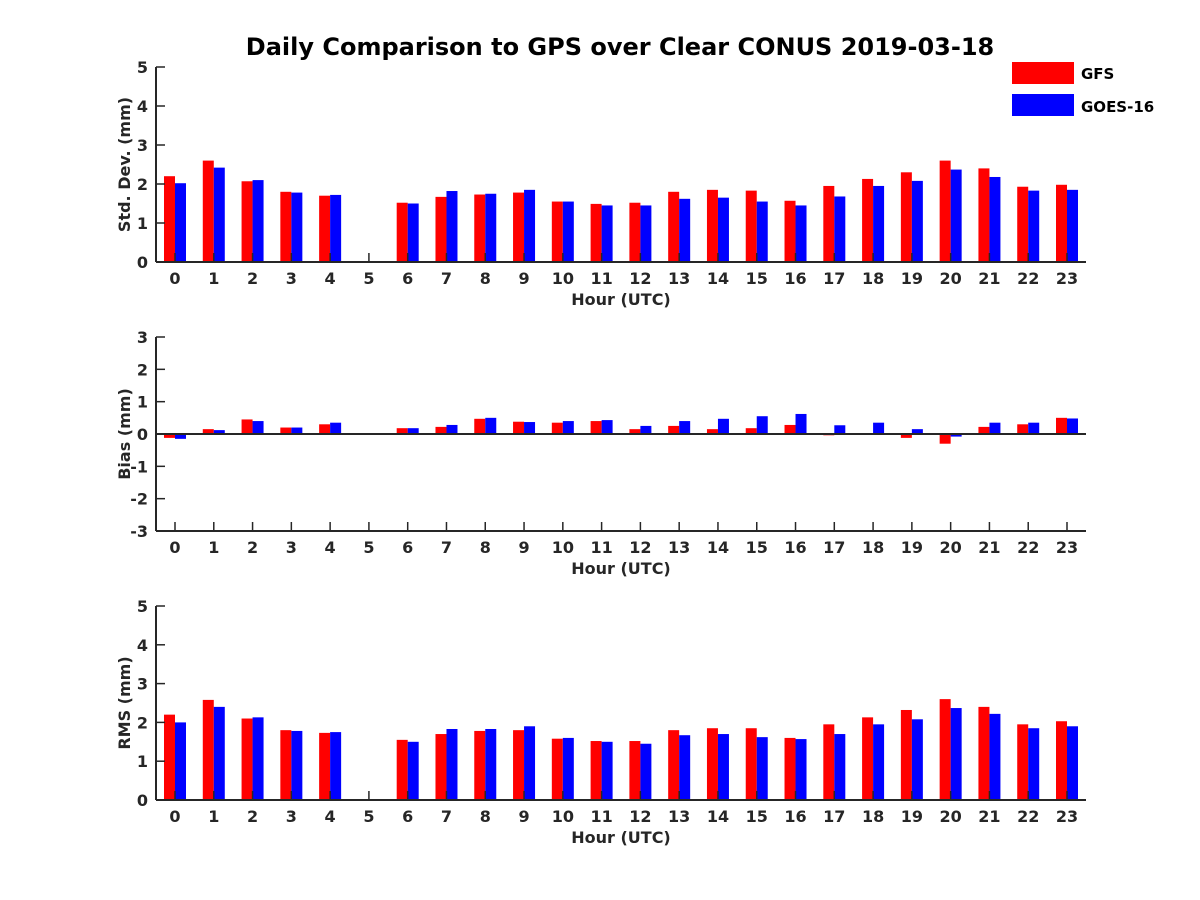 The height and width of the screenshot is (900, 1200). What do you see at coordinates (174, 547) in the screenshot?
I see `x-tick-label-bias: 0` at bounding box center [174, 547].